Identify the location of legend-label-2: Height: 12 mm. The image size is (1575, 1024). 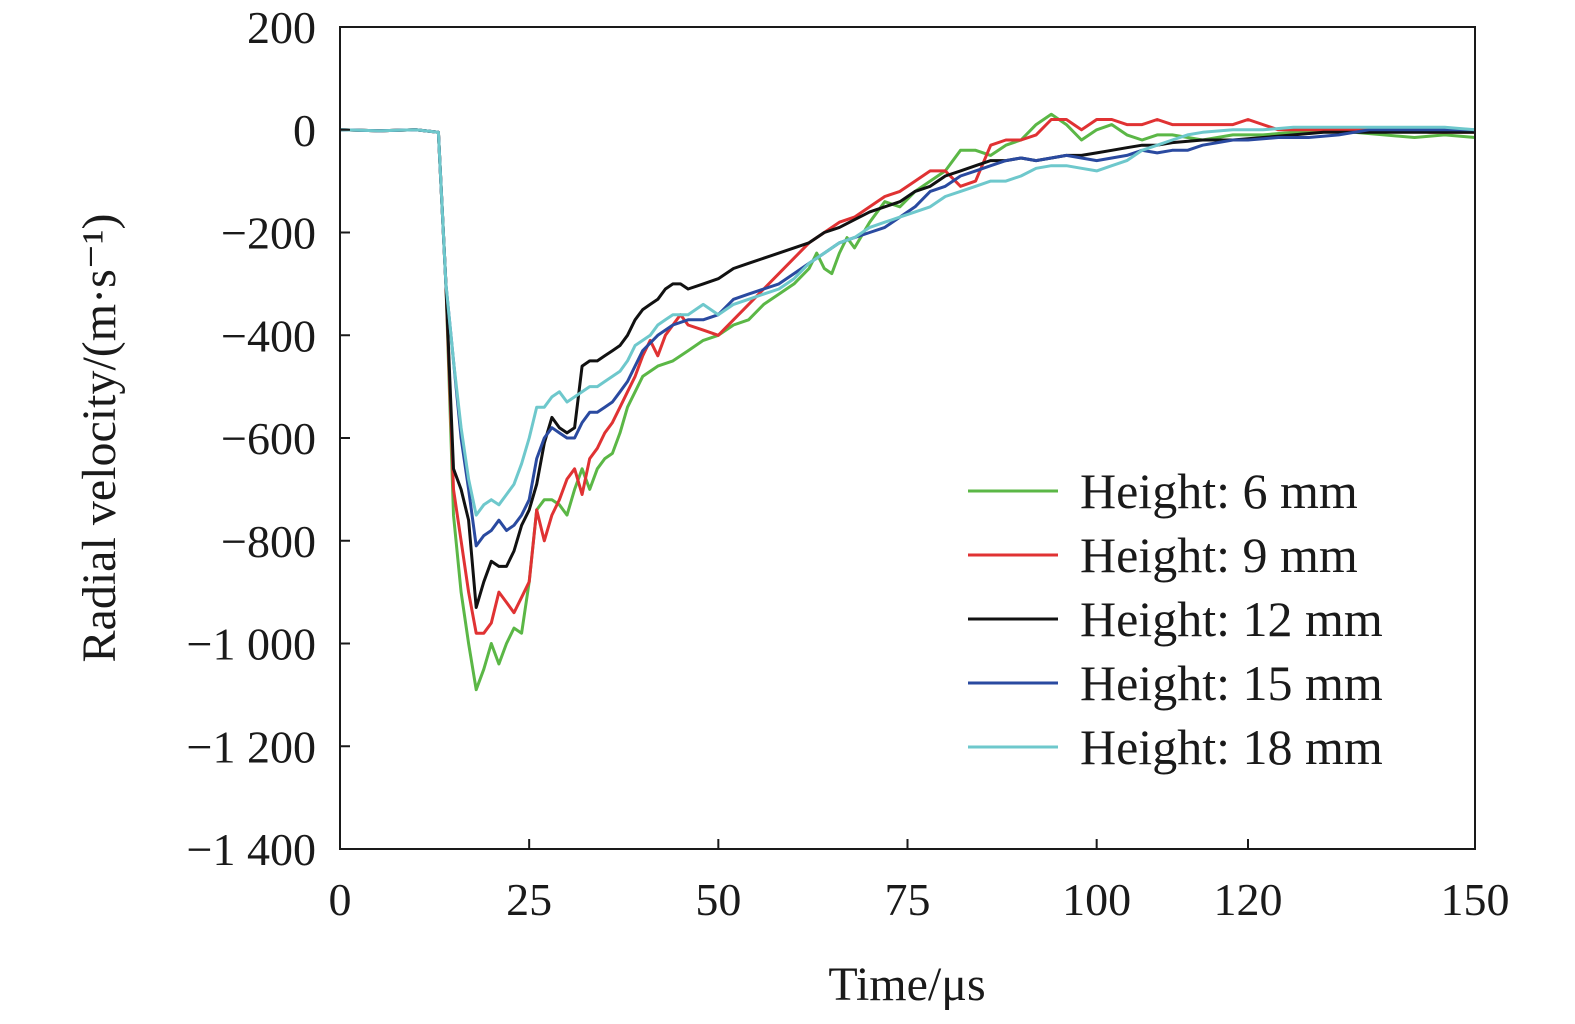
(1231, 619).